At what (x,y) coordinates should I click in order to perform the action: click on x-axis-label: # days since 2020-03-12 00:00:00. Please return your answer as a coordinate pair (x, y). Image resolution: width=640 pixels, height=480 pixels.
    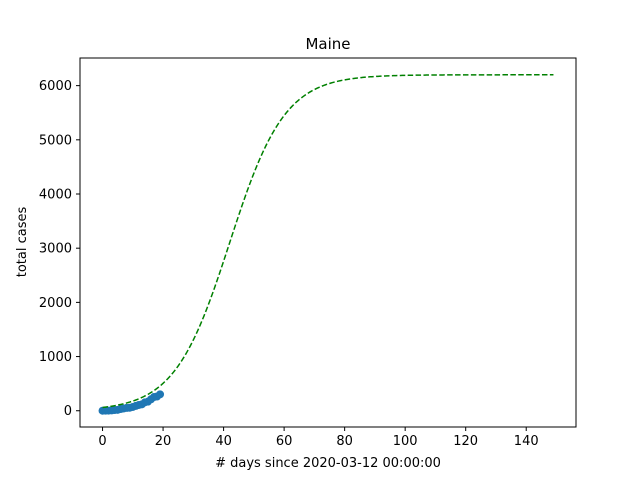
    Looking at the image, I should click on (328, 463).